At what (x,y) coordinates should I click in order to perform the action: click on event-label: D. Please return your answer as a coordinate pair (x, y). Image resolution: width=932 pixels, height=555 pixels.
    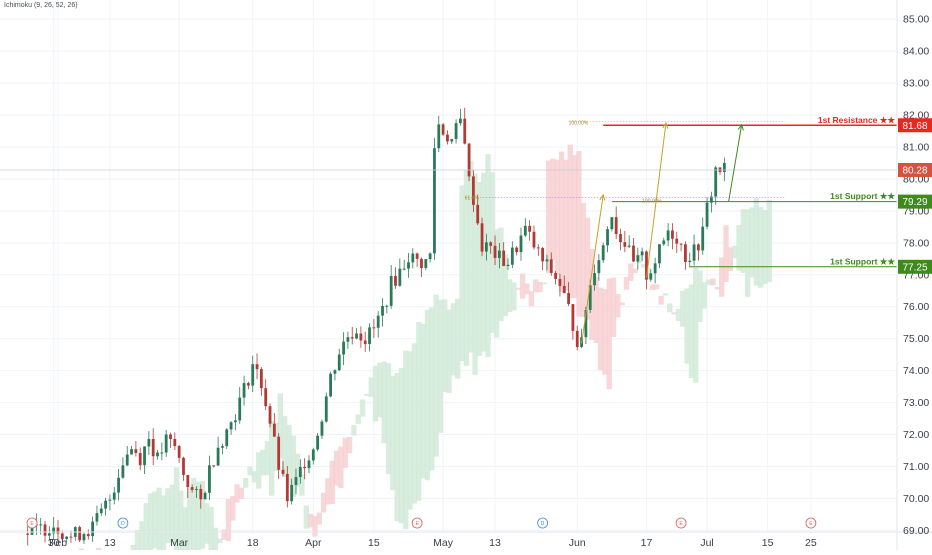
    Looking at the image, I should click on (543, 524).